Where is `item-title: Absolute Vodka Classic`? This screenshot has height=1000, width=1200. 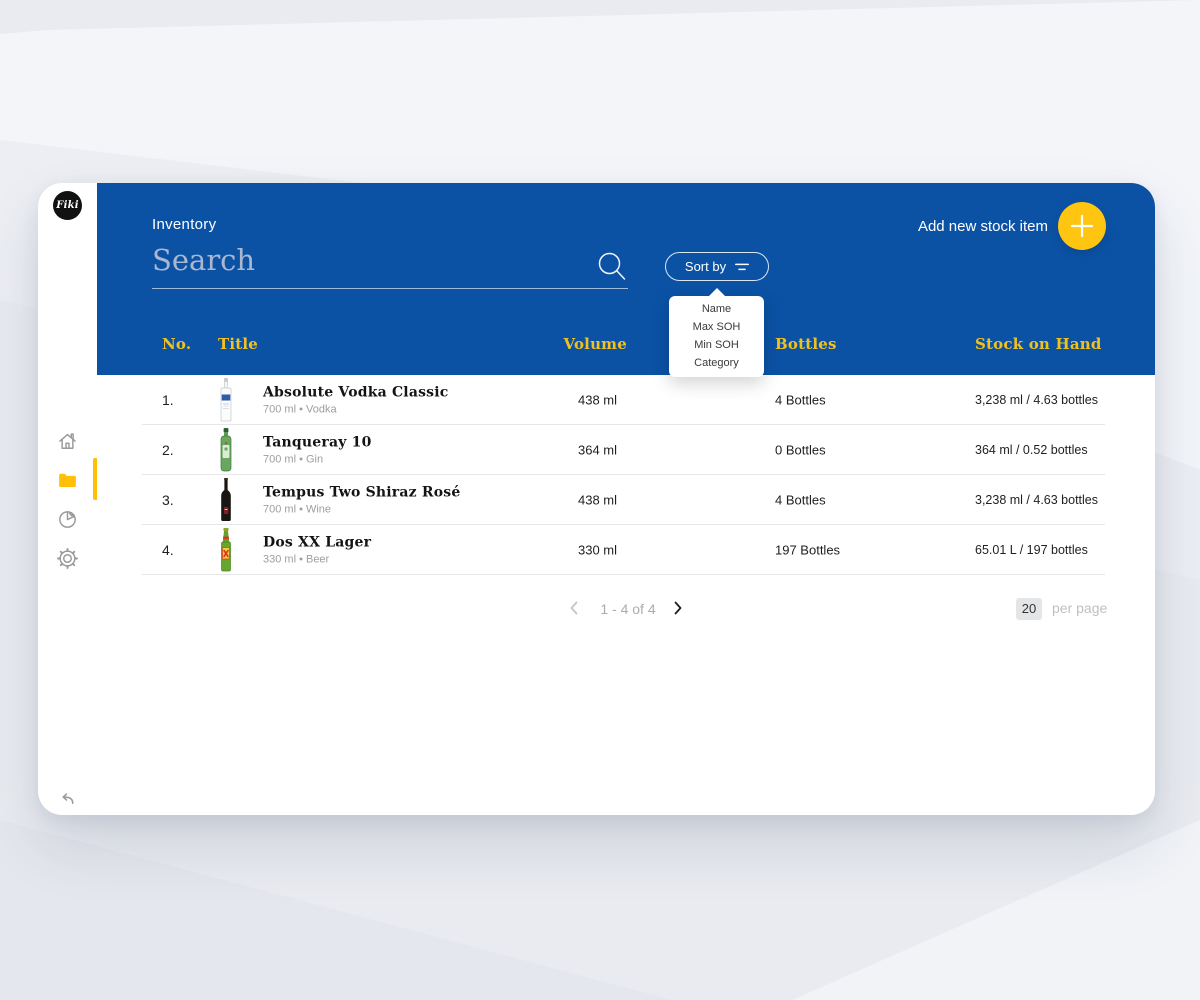 item-title: Absolute Vodka Classic is located at coordinates (356, 392).